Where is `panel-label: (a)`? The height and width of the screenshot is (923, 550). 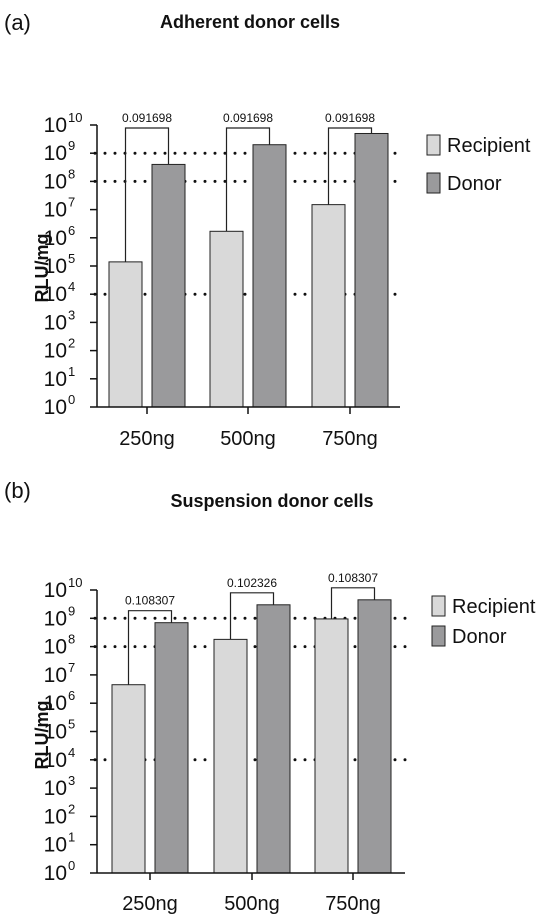 panel-label: (a) is located at coordinates (17, 22).